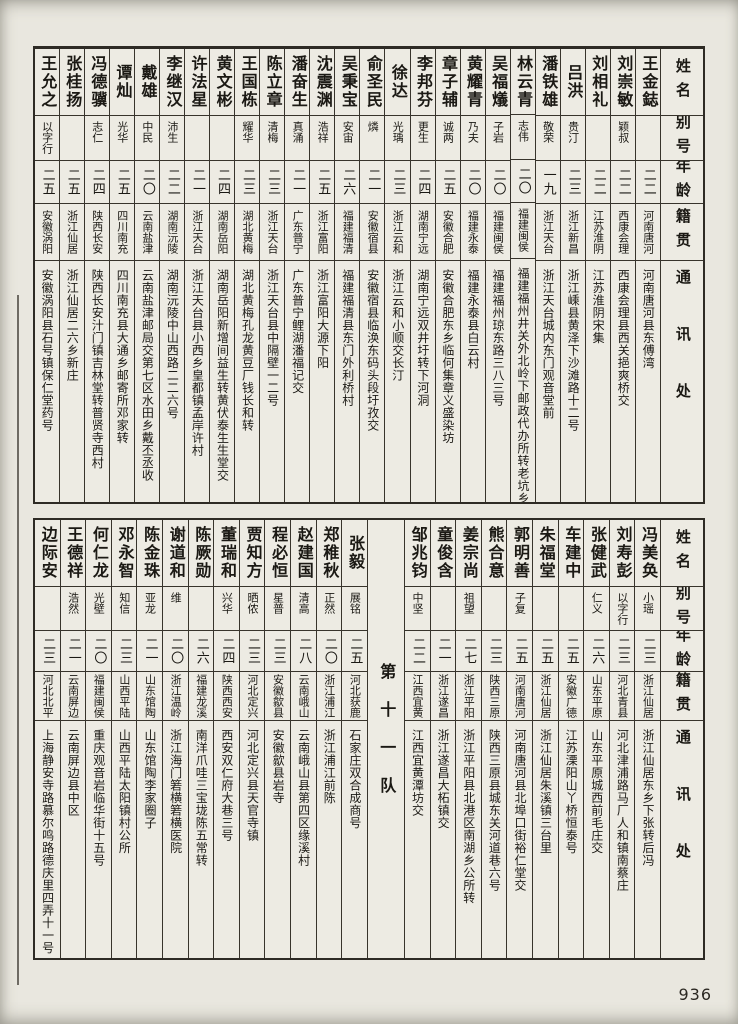 Image resolution: width=738 pixels, height=1024 pixels. Describe the element at coordinates (522, 275) in the screenshot. I see `person-column: 林云青 志伟 二〇 福建闽侯 福建福州井关外北岭下邮政代办所转老坑乡` at that location.